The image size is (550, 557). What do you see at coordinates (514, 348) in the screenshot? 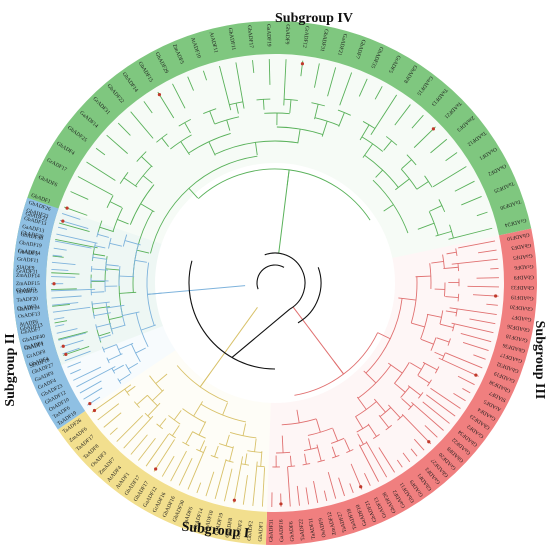
I see `leaf-label: GhADF36` at bounding box center [514, 348].